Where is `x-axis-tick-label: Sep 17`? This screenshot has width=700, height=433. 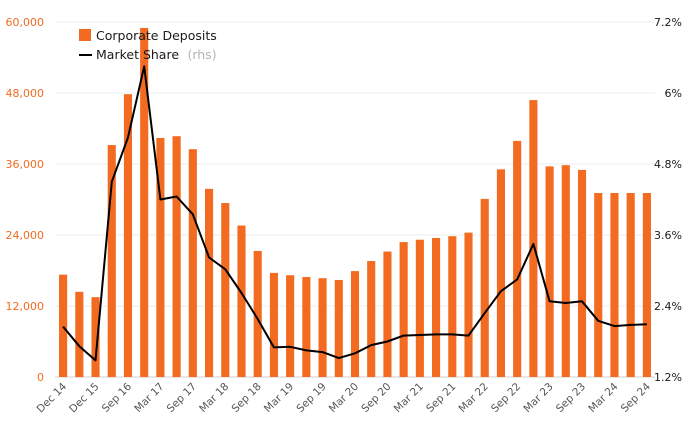 x-axis-tick-label: Sep 17 is located at coordinates (182, 398).